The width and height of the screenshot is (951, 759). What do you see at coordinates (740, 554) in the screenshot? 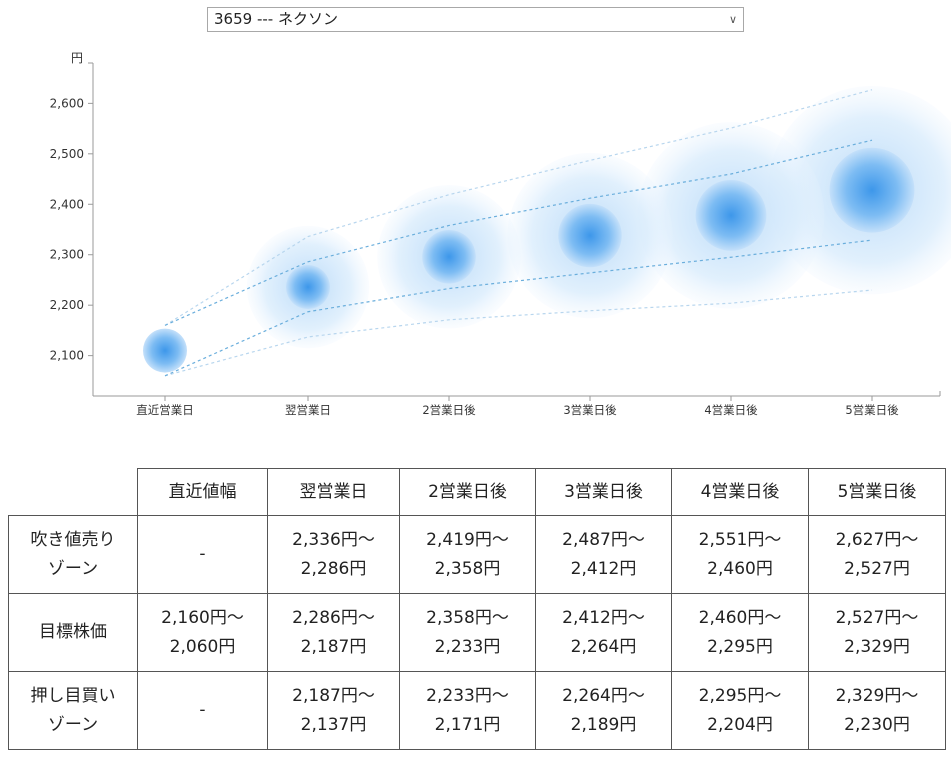
I see `price-cell: 2,551円〜 2,460円` at bounding box center [740, 554].